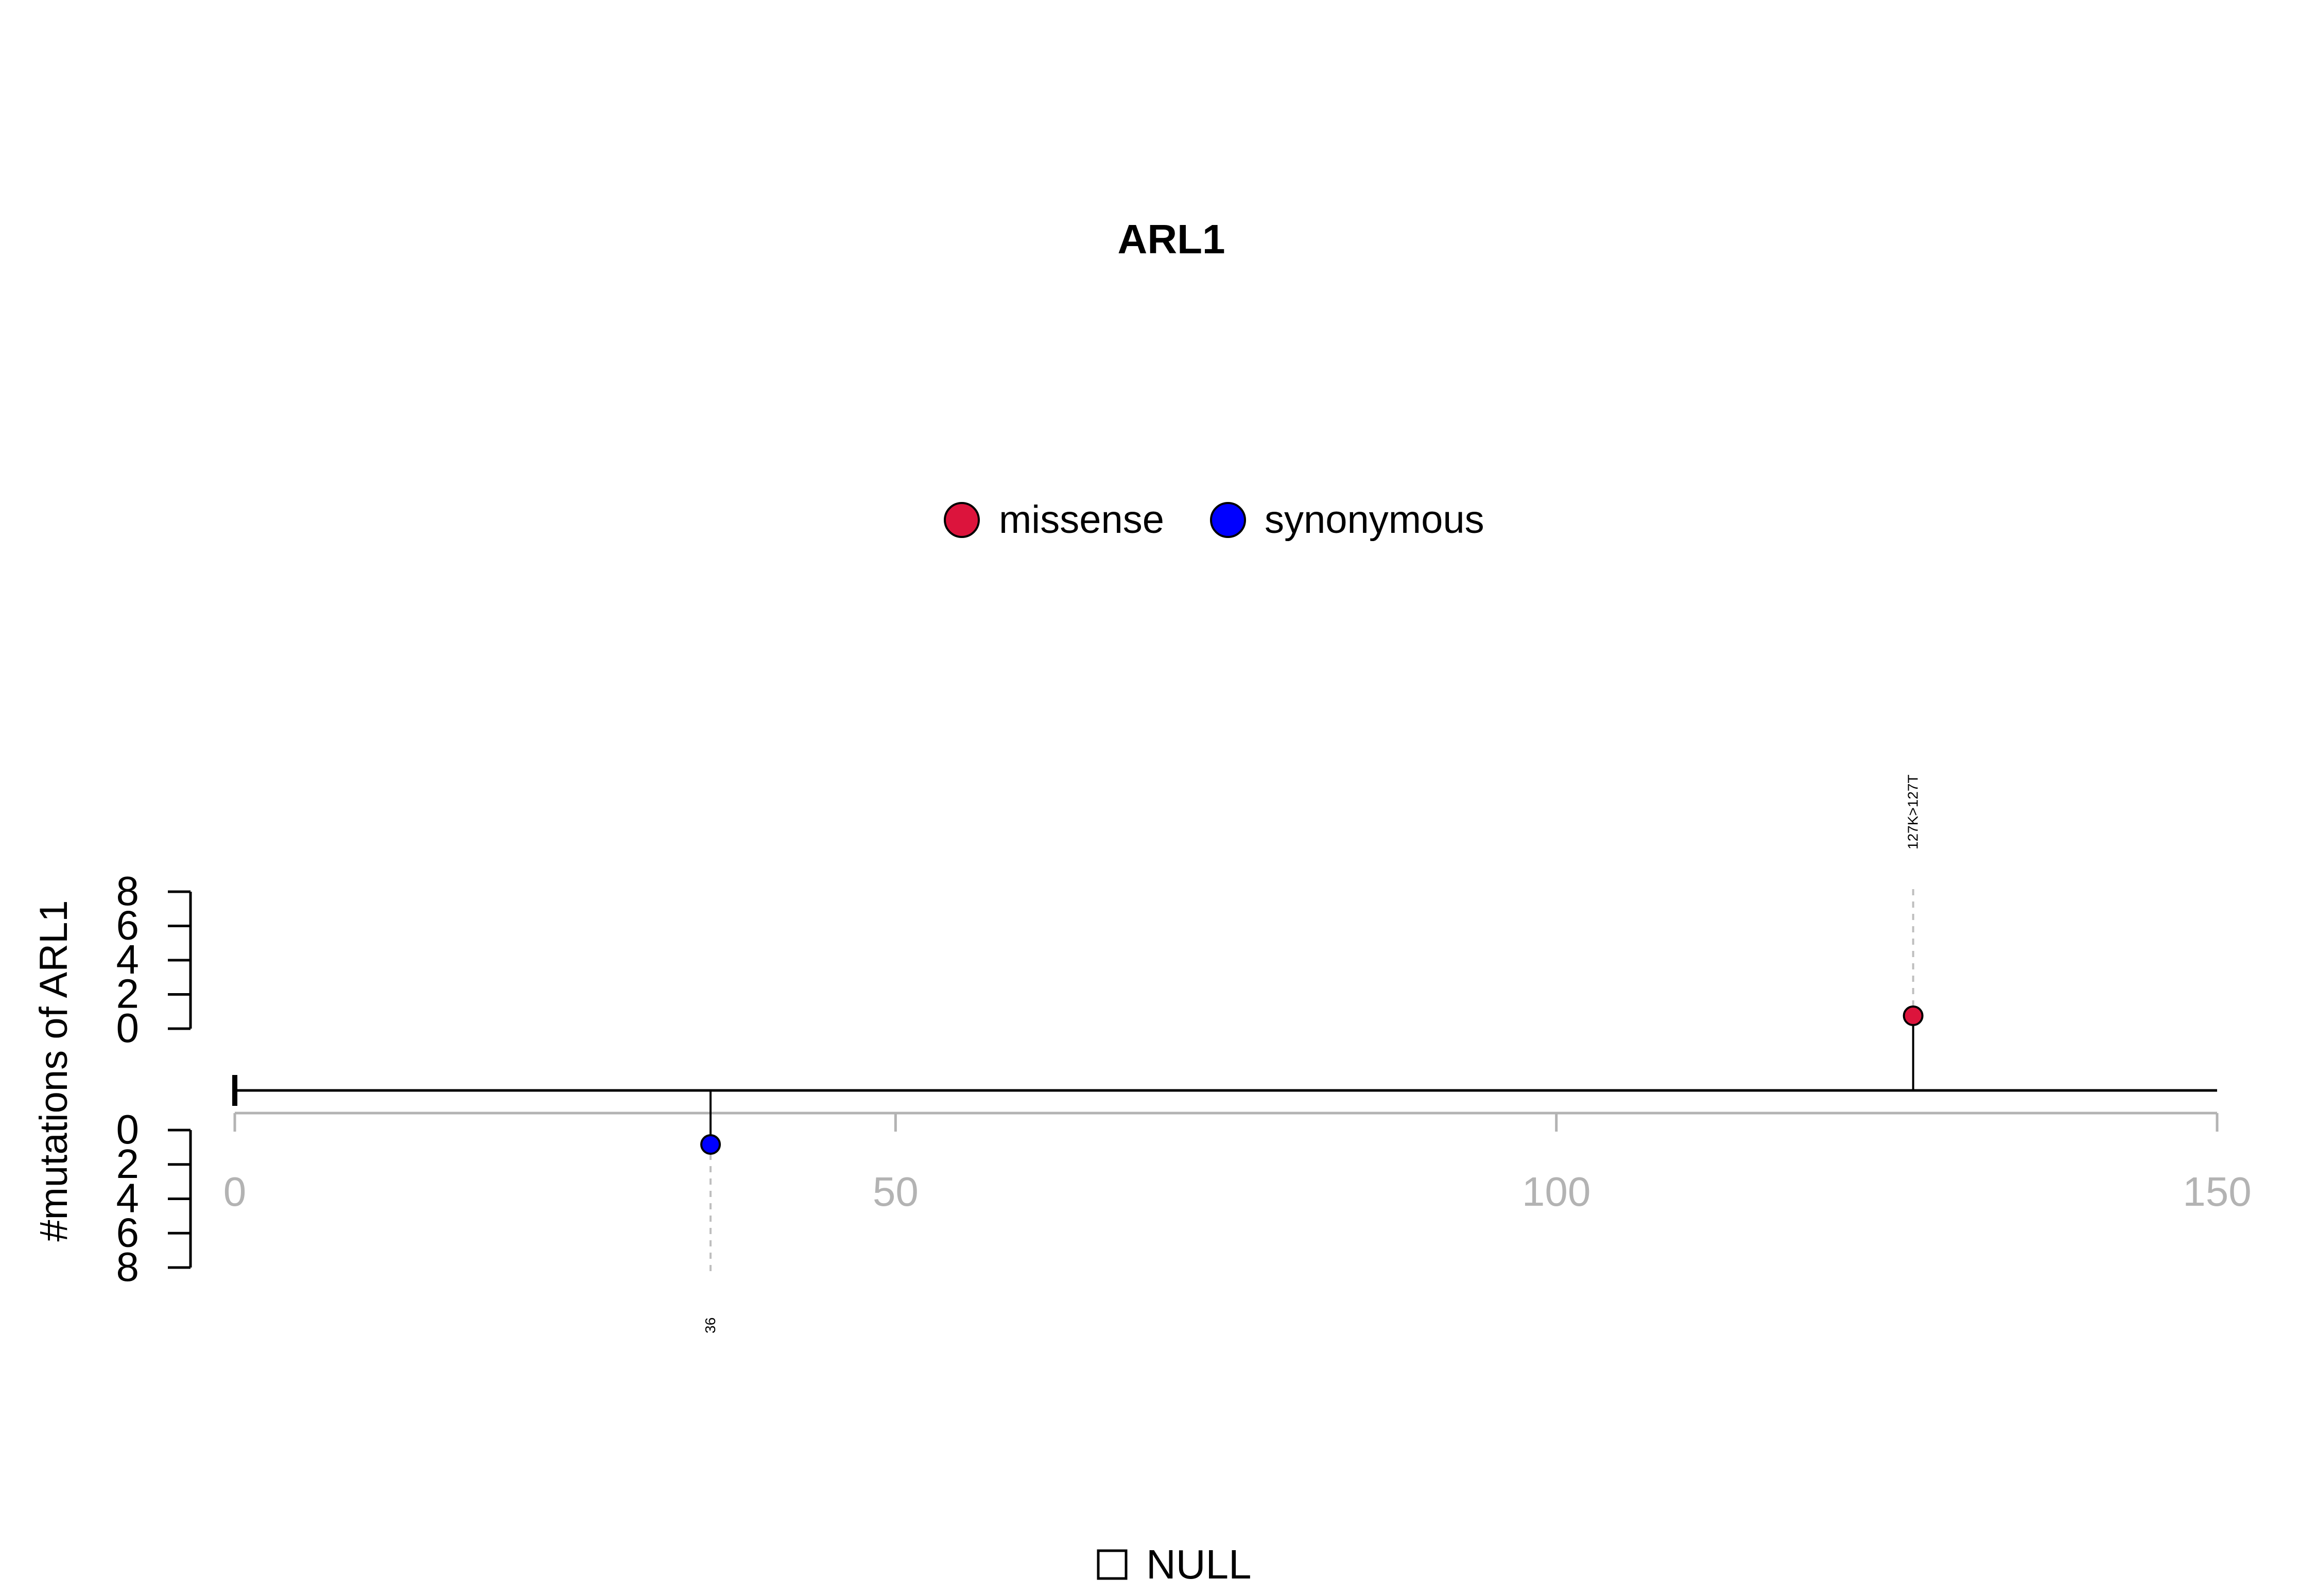  Describe the element at coordinates (128, 1267) in the screenshot. I see `y-axis-bottom-tick-label: 8` at that location.